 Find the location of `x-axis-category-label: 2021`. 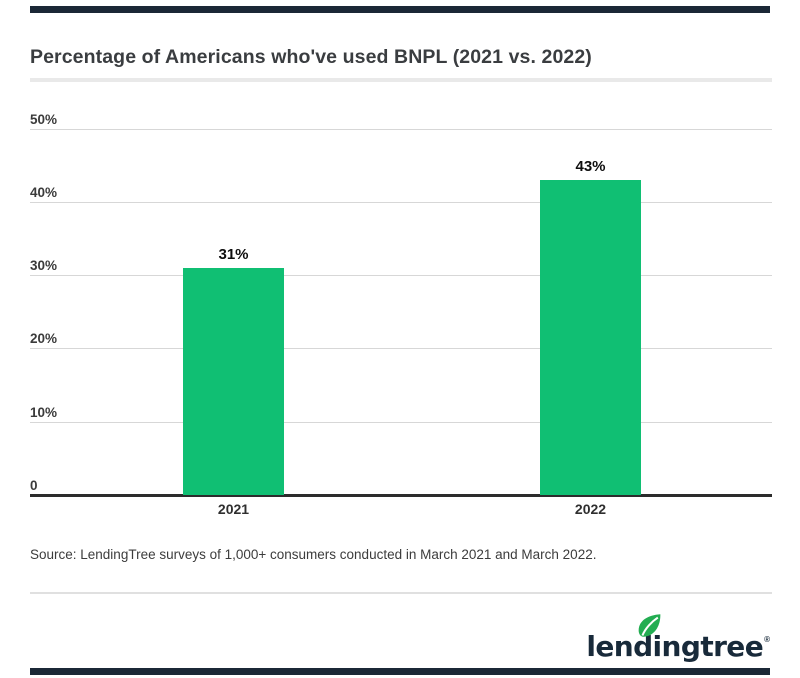

x-axis-category-label: 2021 is located at coordinates (233, 509).